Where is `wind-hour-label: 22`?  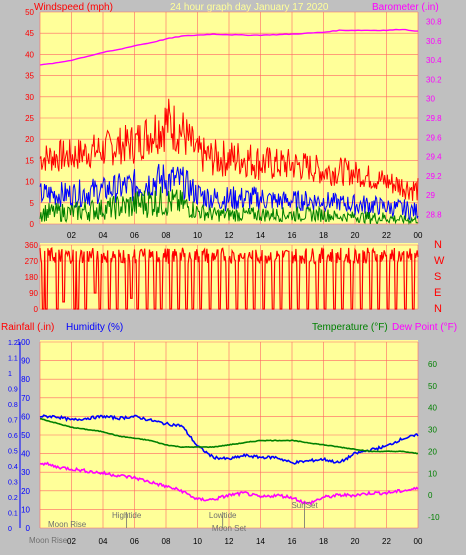 wind-hour-label: 22 is located at coordinates (386, 235).